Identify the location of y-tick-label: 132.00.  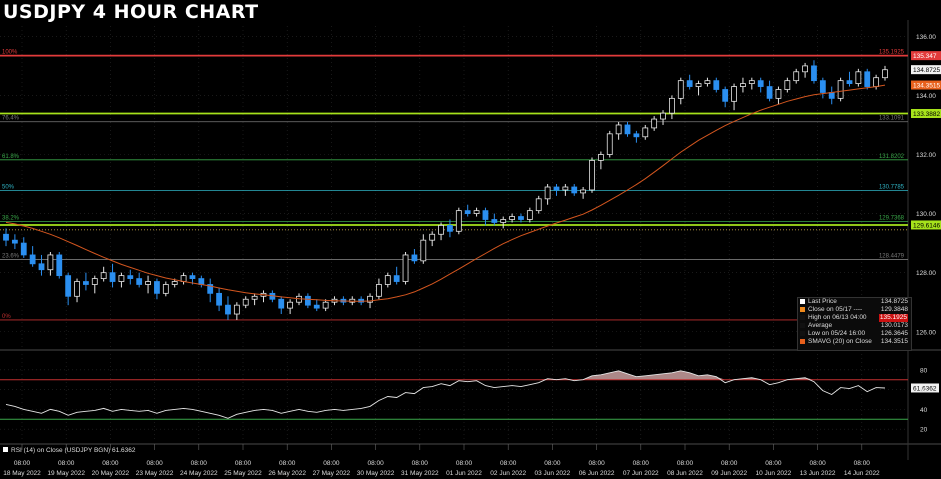
(926, 155).